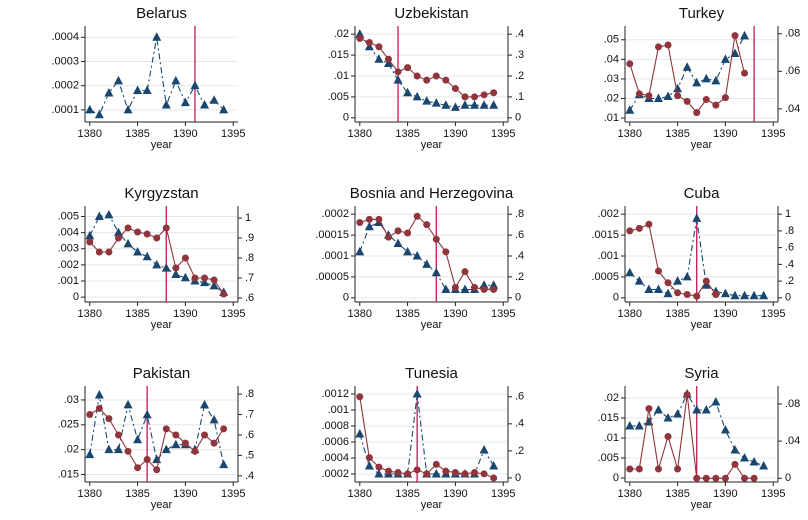 The width and height of the screenshot is (808, 520). Describe the element at coordinates (426, 70) in the screenshot. I see `series-line` at that location.